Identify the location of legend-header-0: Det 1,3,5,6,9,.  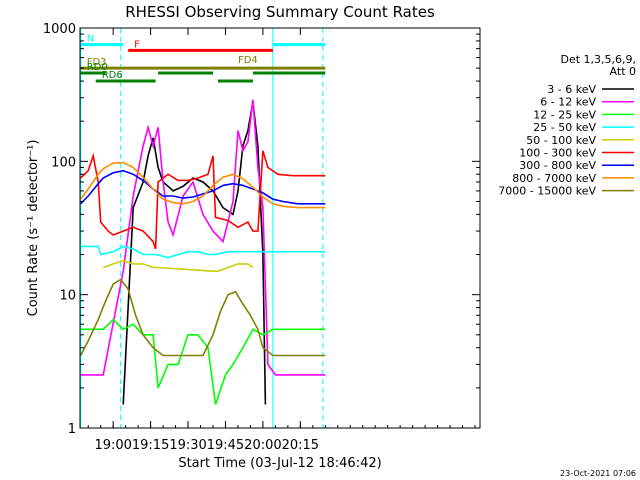
(598, 59).